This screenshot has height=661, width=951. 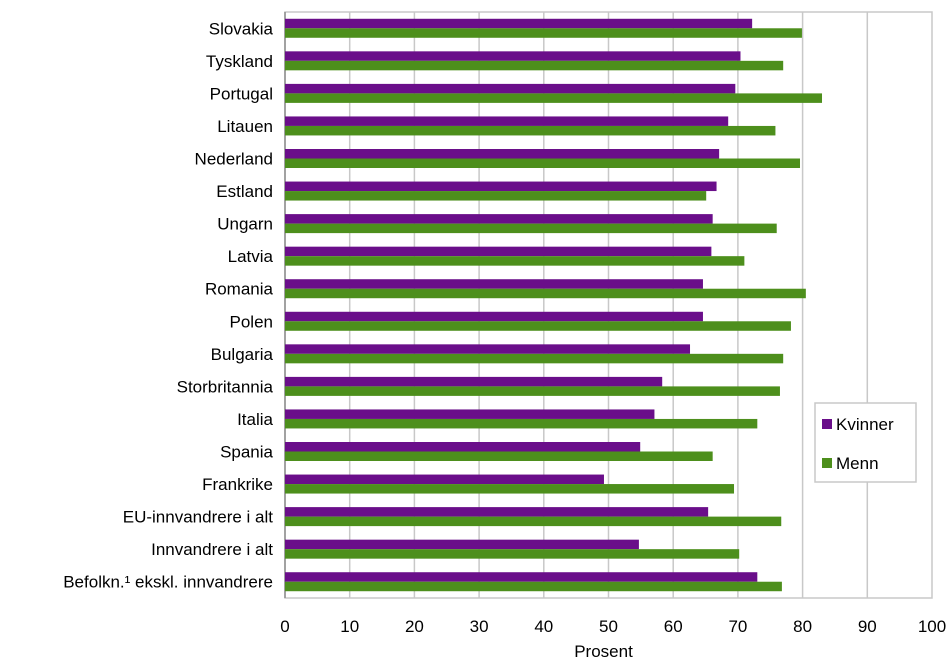 I want to click on category-label-9: Polen, so click(x=251, y=321).